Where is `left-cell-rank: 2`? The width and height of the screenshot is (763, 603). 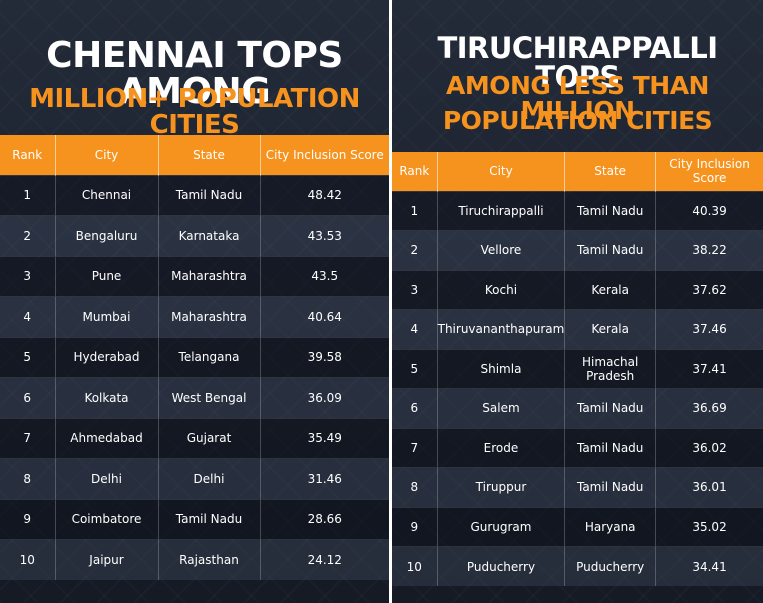
left-cell-rank: 2 is located at coordinates (28, 235).